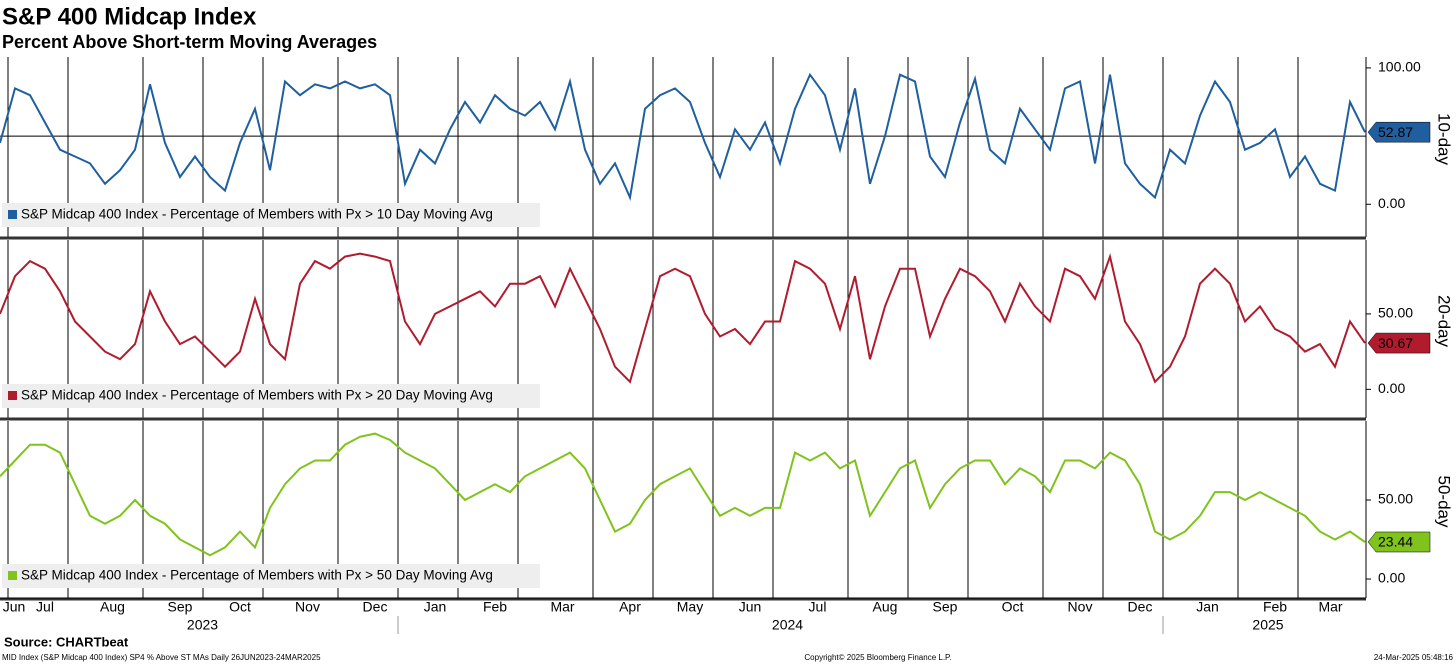 The height and width of the screenshot is (665, 1456). What do you see at coordinates (1444, 502) in the screenshot?
I see `panel-label: 50-day` at bounding box center [1444, 502].